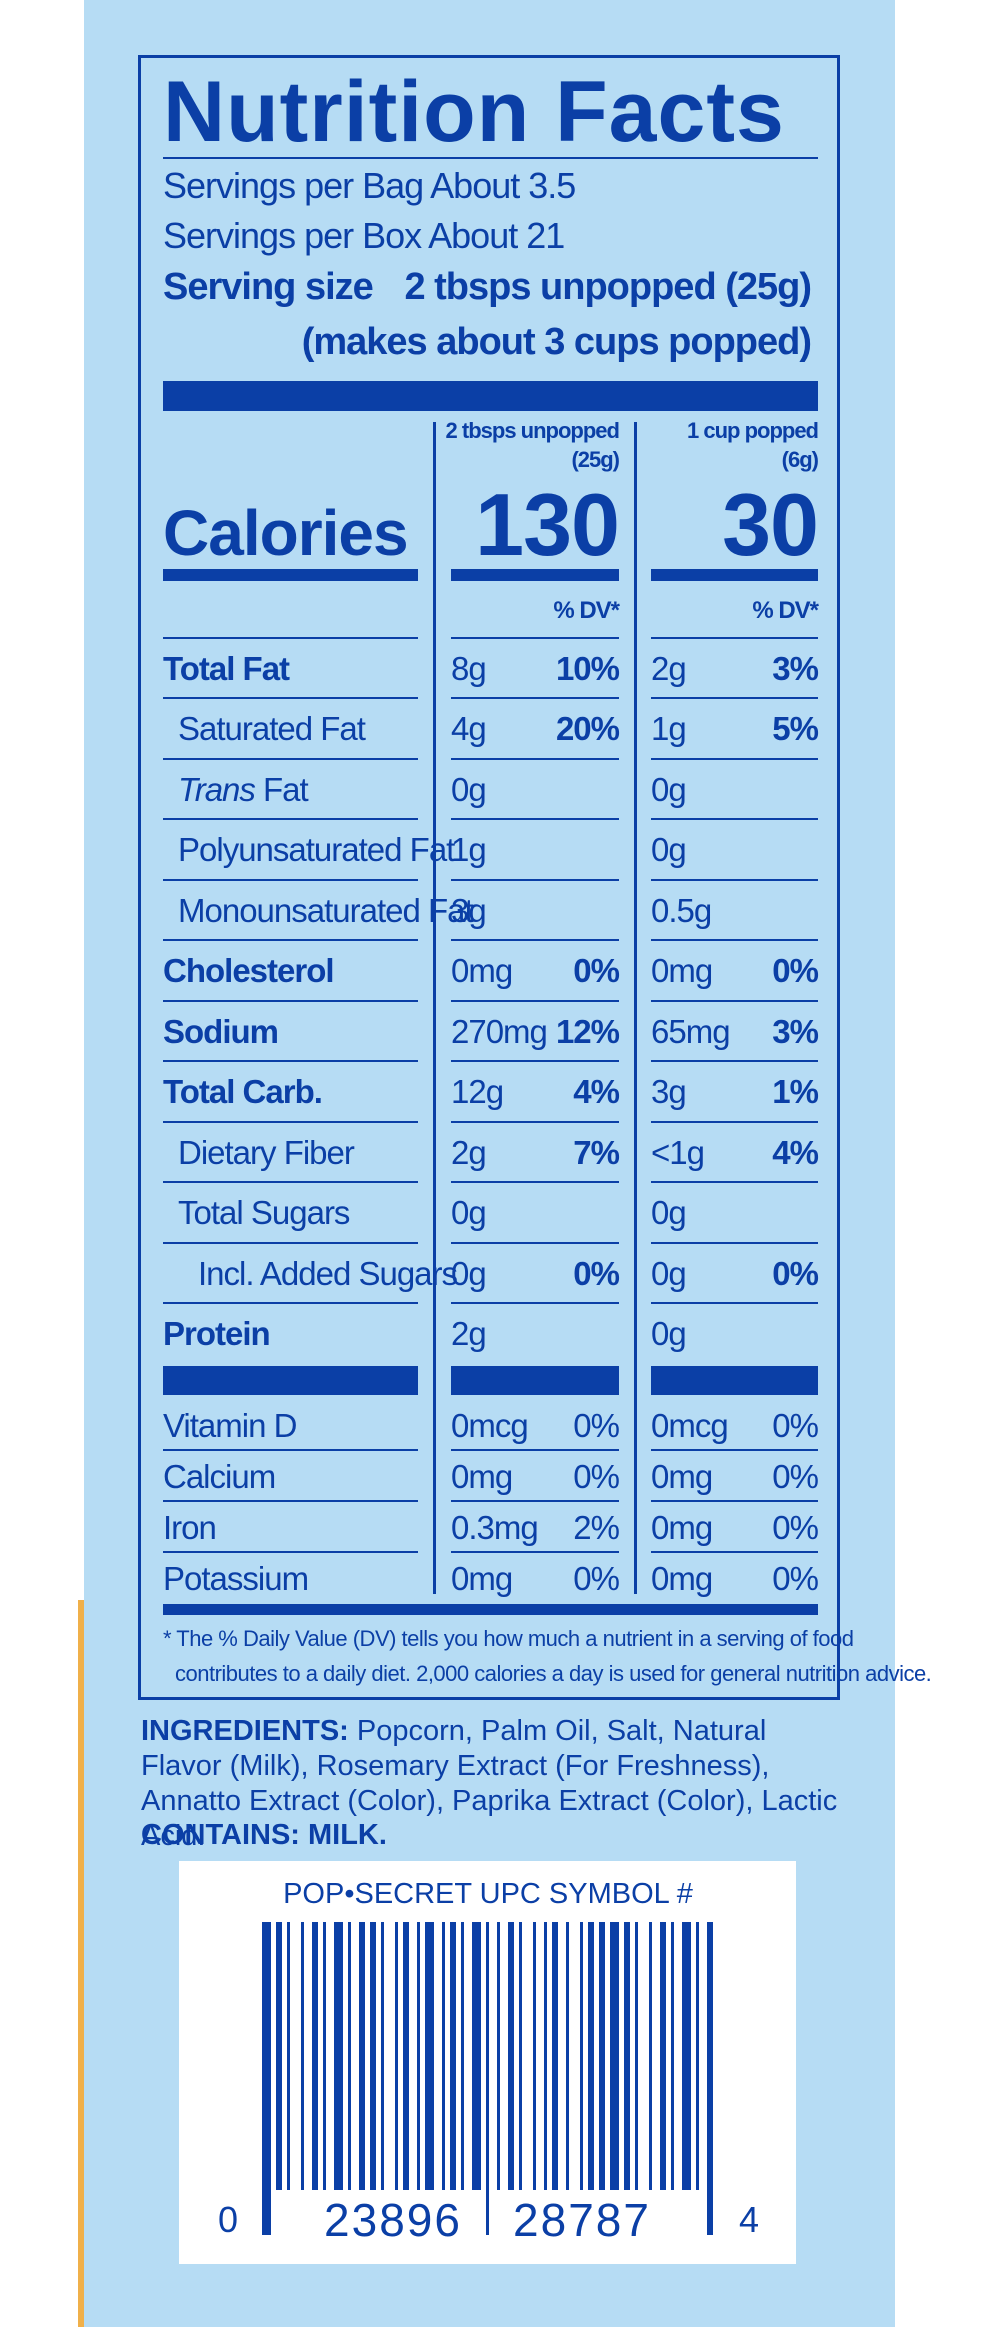  What do you see at coordinates (316, 849) in the screenshot?
I see `nutrient-name: Polyunsaturated Fat` at bounding box center [316, 849].